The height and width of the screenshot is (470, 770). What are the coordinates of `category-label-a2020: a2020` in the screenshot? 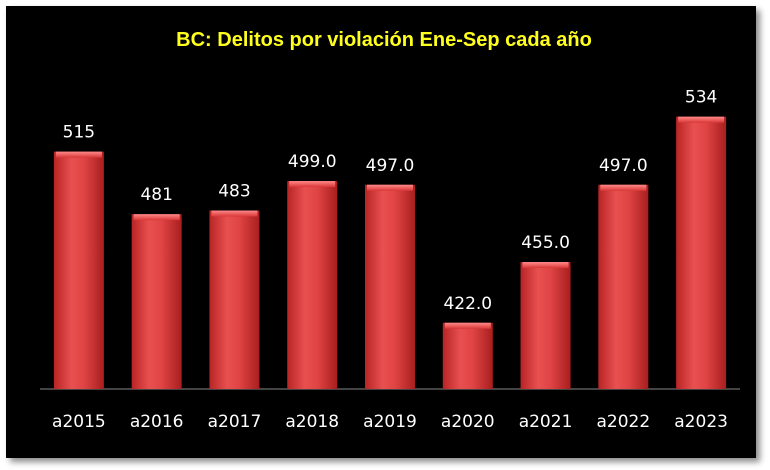 It's located at (468, 422).